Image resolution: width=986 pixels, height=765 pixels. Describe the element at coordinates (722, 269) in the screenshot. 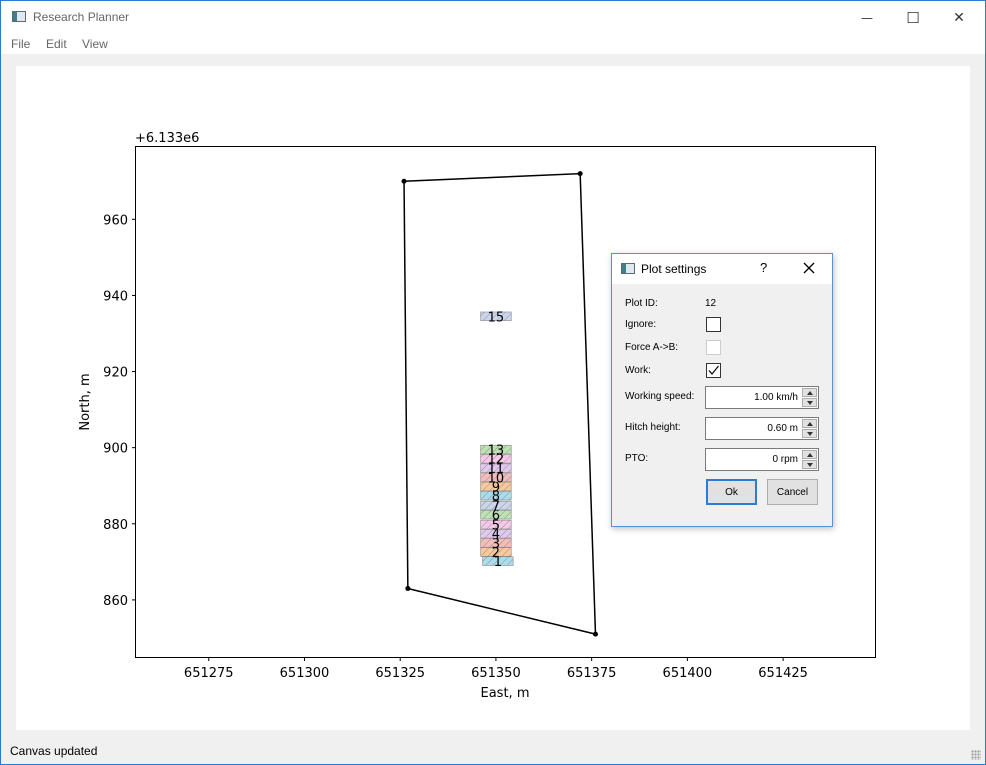

I see `dialog-title-bar: Plot settings ?` at that location.